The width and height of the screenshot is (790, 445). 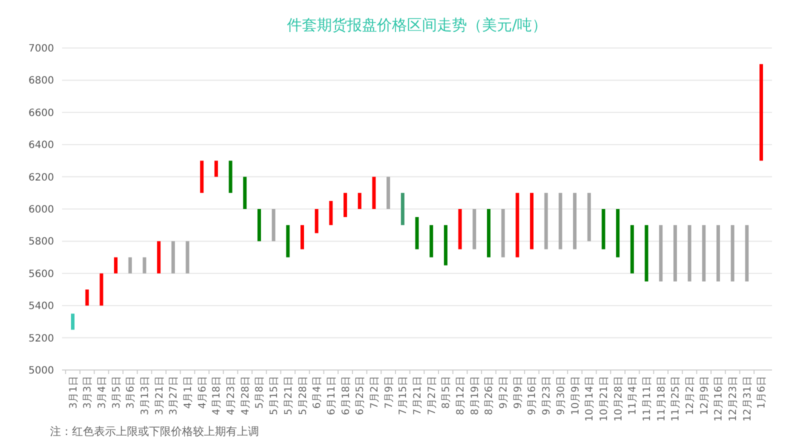 What do you see at coordinates (174, 396) in the screenshot?
I see `x-tick-label: 3月27日` at bounding box center [174, 396].